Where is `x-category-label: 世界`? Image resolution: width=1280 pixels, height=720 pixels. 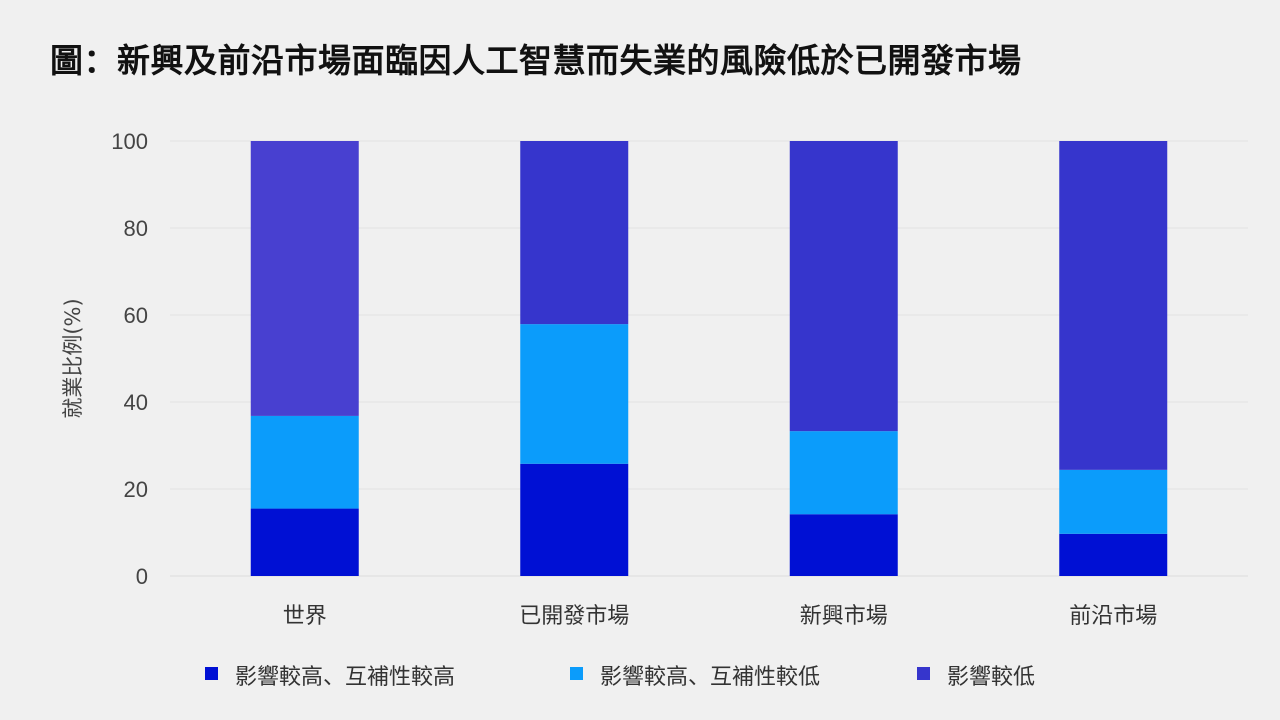
x-category-label: 世界 is located at coordinates (305, 616).